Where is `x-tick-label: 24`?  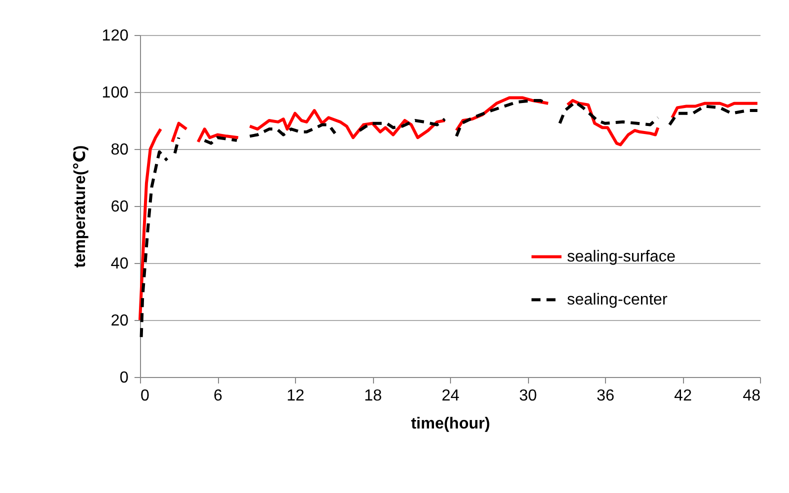
x-tick-label: 24 is located at coordinates (451, 396).